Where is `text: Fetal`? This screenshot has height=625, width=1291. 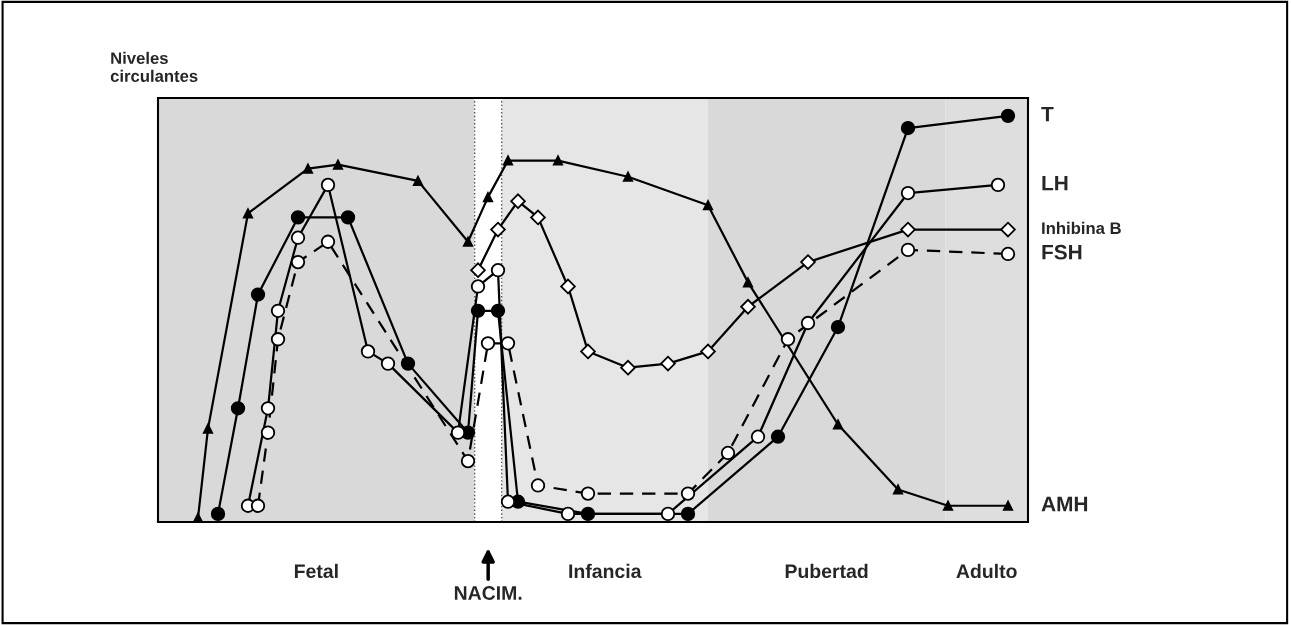 text: Fetal is located at coordinates (316, 571).